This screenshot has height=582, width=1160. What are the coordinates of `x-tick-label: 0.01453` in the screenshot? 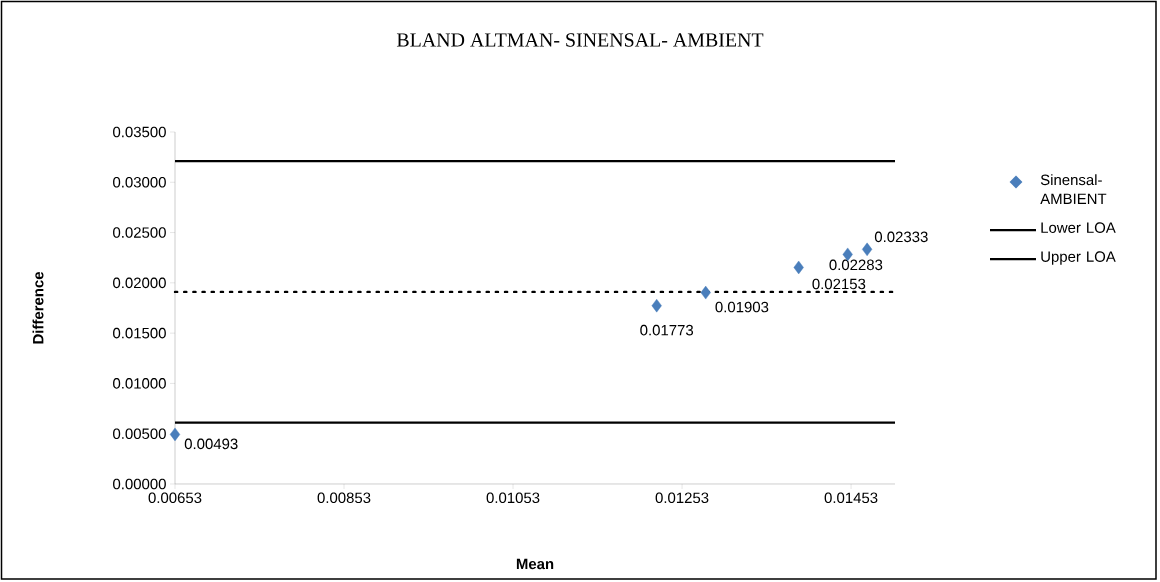 It's located at (851, 498).